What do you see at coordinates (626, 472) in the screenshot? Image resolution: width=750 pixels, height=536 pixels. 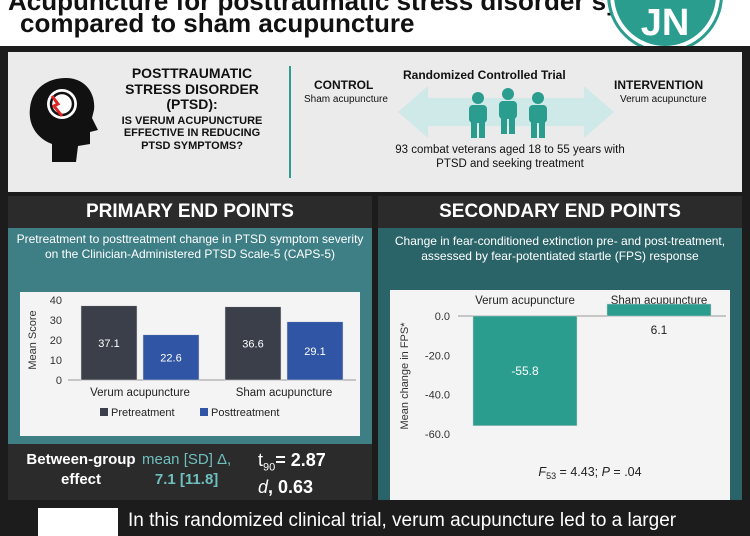 I see `statistic-part: = .04` at bounding box center [626, 472].